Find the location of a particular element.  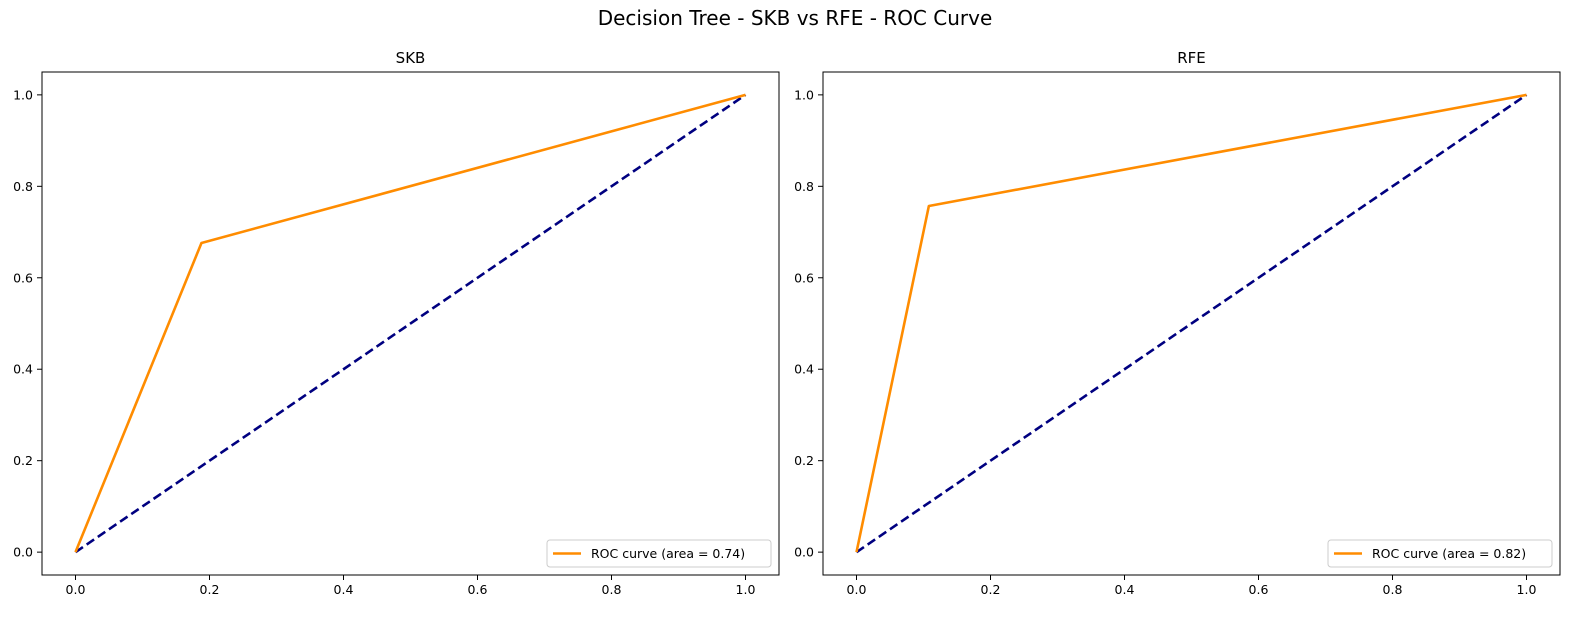

legend-label: ROC curve (area = 0.82) is located at coordinates (1449, 553).